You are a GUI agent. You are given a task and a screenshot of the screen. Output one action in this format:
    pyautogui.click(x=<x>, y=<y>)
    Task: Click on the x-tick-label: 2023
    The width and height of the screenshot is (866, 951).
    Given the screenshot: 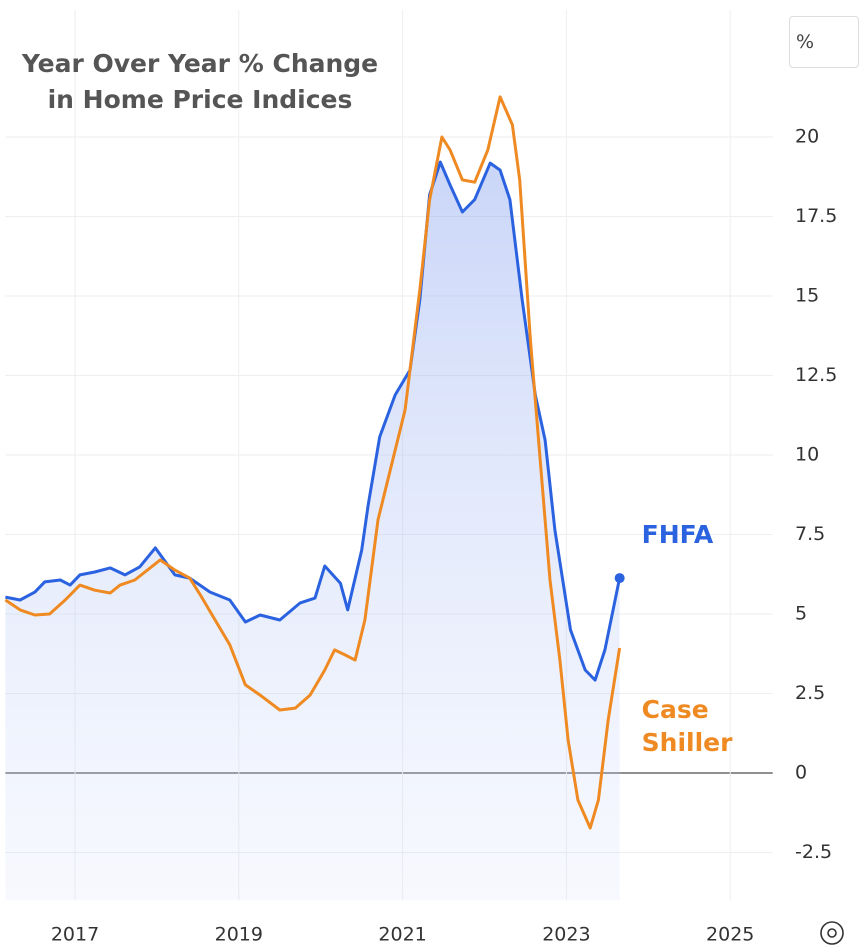 What is the action you would take?
    pyautogui.click(x=566, y=935)
    